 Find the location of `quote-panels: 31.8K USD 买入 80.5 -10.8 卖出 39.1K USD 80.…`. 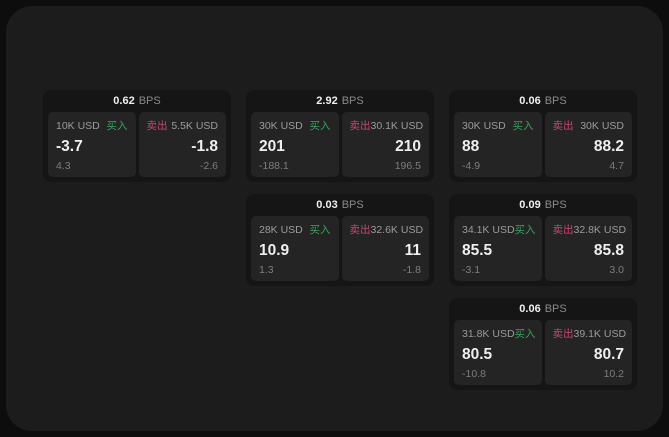

quote-panels: 31.8K USD 买入 80.5 -10.8 卖出 39.1K USD 80.… is located at coordinates (543, 352).